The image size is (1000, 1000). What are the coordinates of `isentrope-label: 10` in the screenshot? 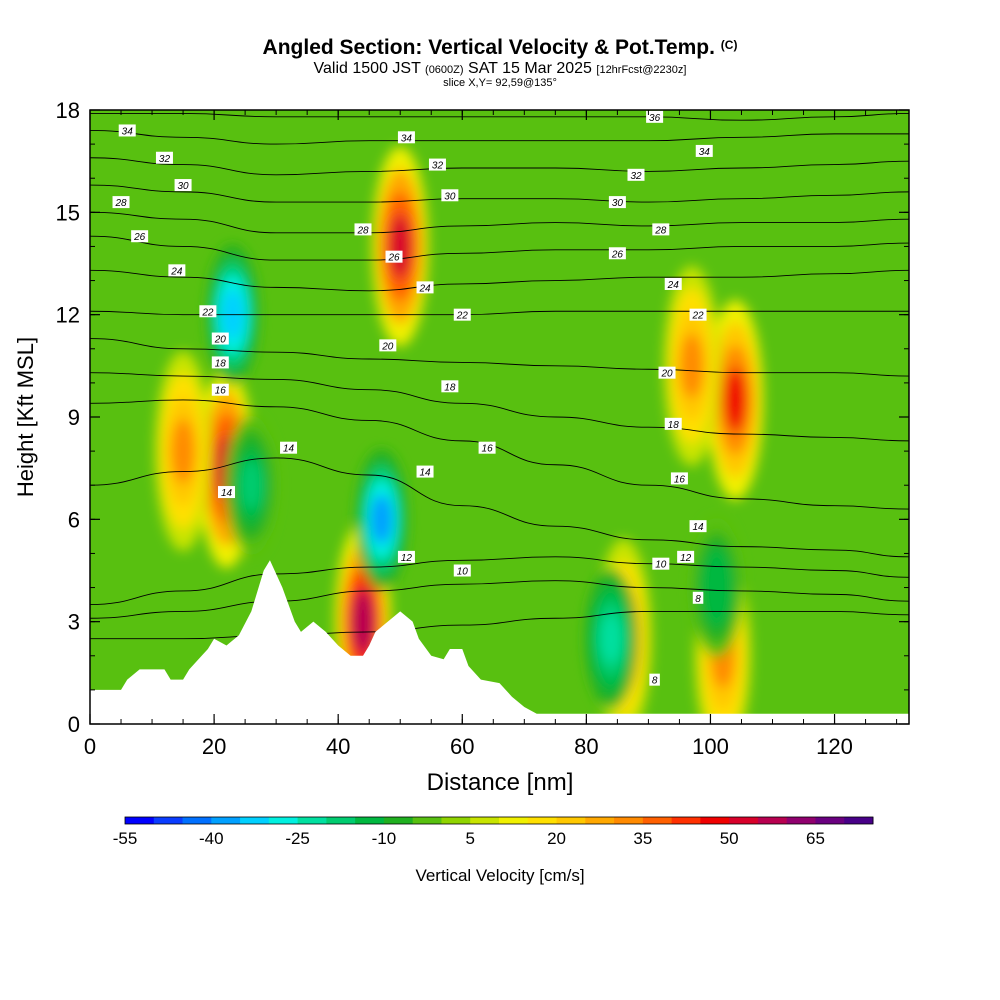 It's located at (462, 571).